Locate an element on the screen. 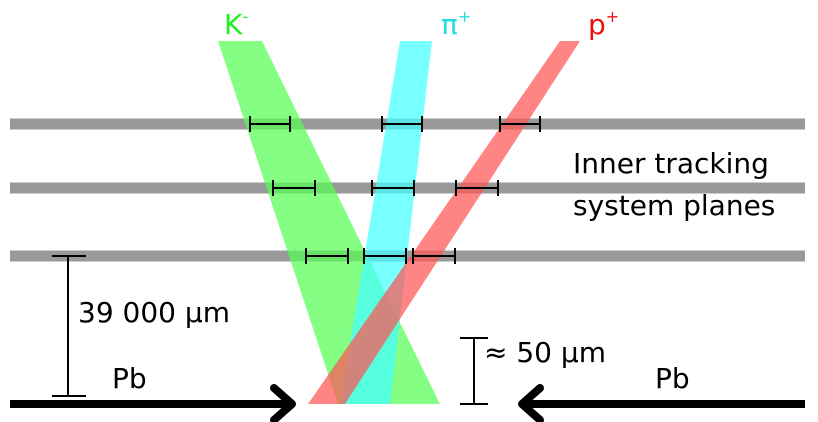 This screenshot has height=422, width=818. hit-markers is located at coordinates (395, 190).